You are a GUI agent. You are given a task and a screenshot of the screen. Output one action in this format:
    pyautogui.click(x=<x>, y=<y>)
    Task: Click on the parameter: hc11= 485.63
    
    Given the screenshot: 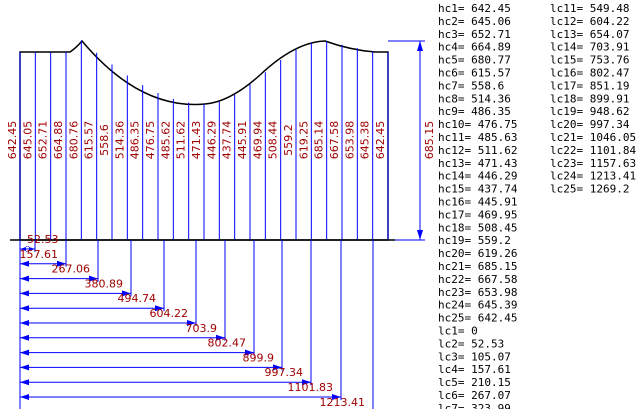 What is the action you would take?
    pyautogui.click(x=477, y=137)
    